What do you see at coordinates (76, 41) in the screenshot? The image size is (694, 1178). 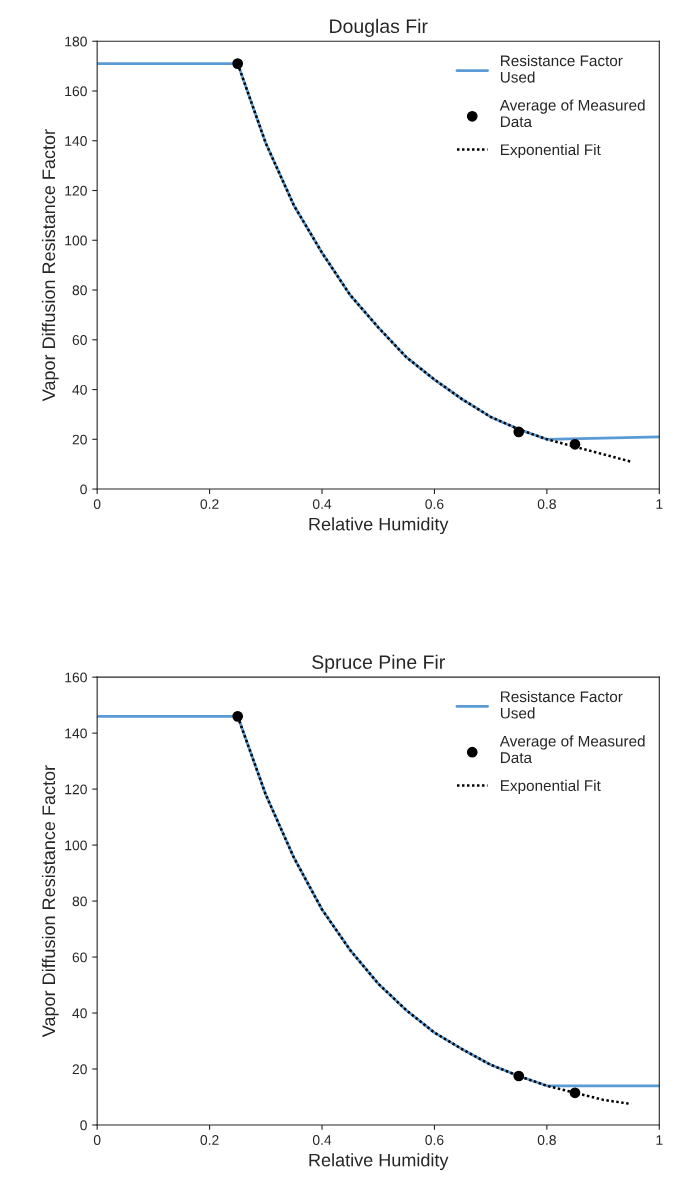 I see `y-tick-label: 180` at bounding box center [76, 41].